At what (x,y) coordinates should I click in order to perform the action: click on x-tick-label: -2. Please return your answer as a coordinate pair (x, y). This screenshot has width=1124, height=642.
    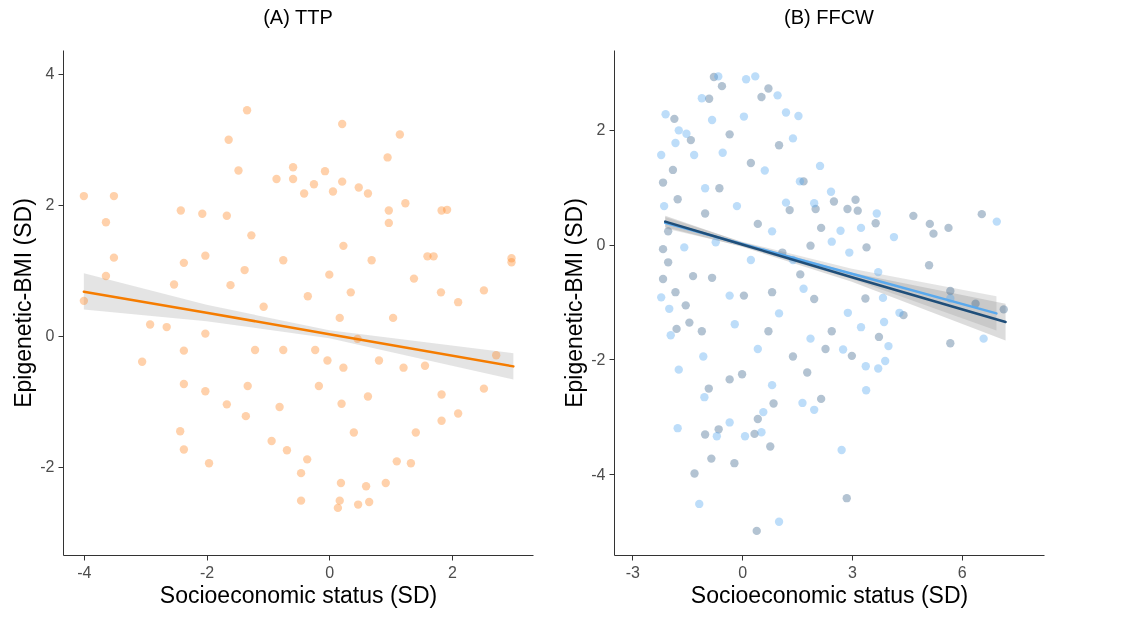
    Looking at the image, I should click on (207, 572).